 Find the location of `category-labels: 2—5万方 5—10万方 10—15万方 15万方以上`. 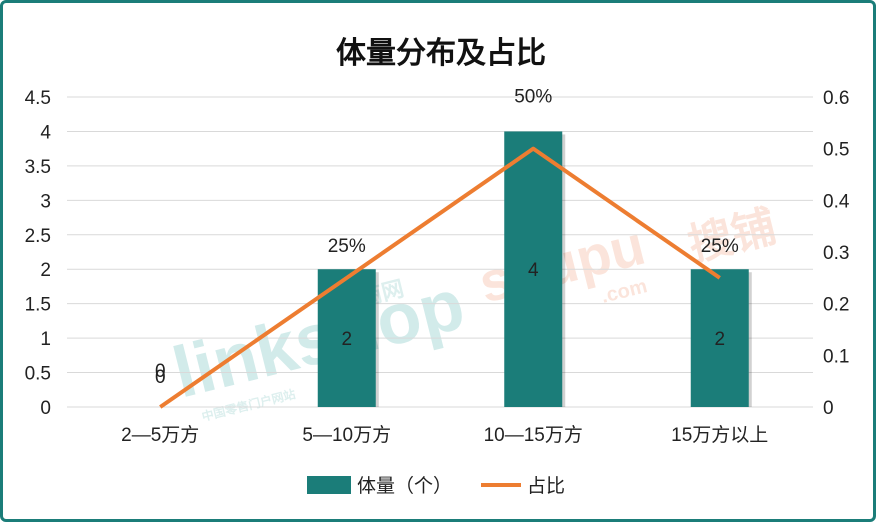

category-labels: 2—5万方 5—10万方 10—15万方 15万方以上 is located at coordinates (444, 435).